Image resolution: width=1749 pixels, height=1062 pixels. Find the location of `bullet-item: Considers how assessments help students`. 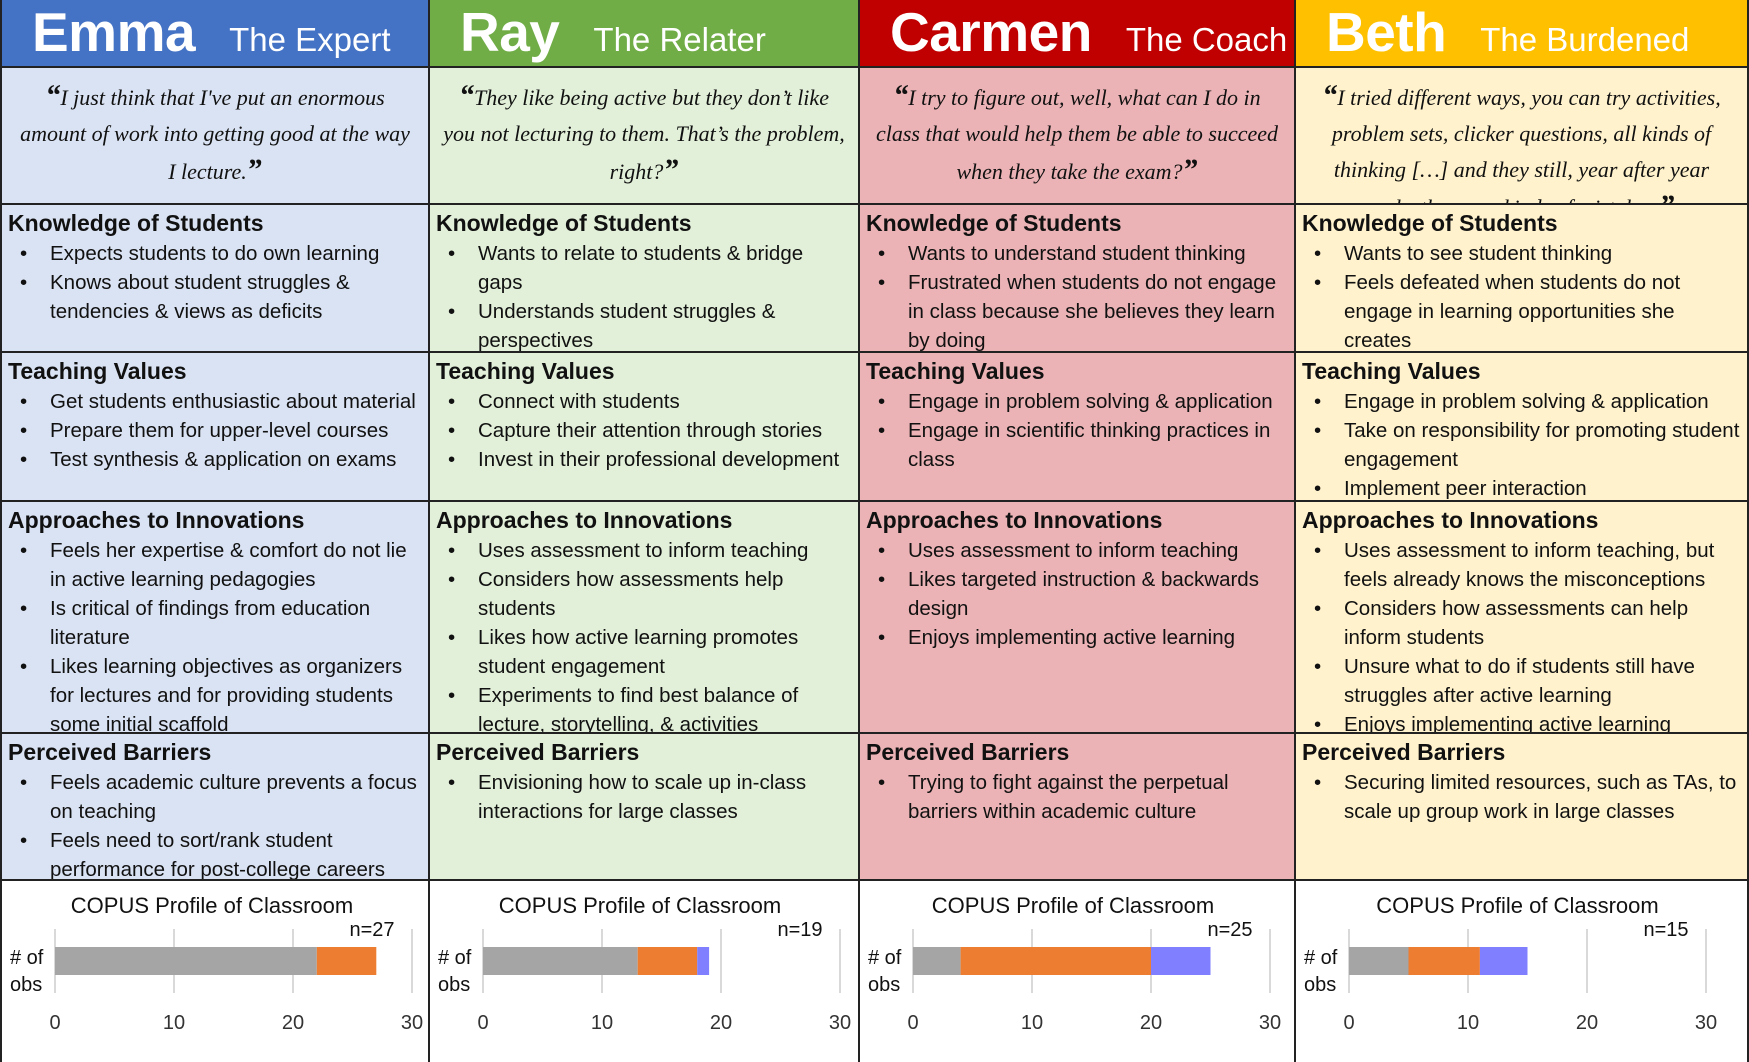

bullet-item: Considers how assessments help students is located at coordinates (644, 594).